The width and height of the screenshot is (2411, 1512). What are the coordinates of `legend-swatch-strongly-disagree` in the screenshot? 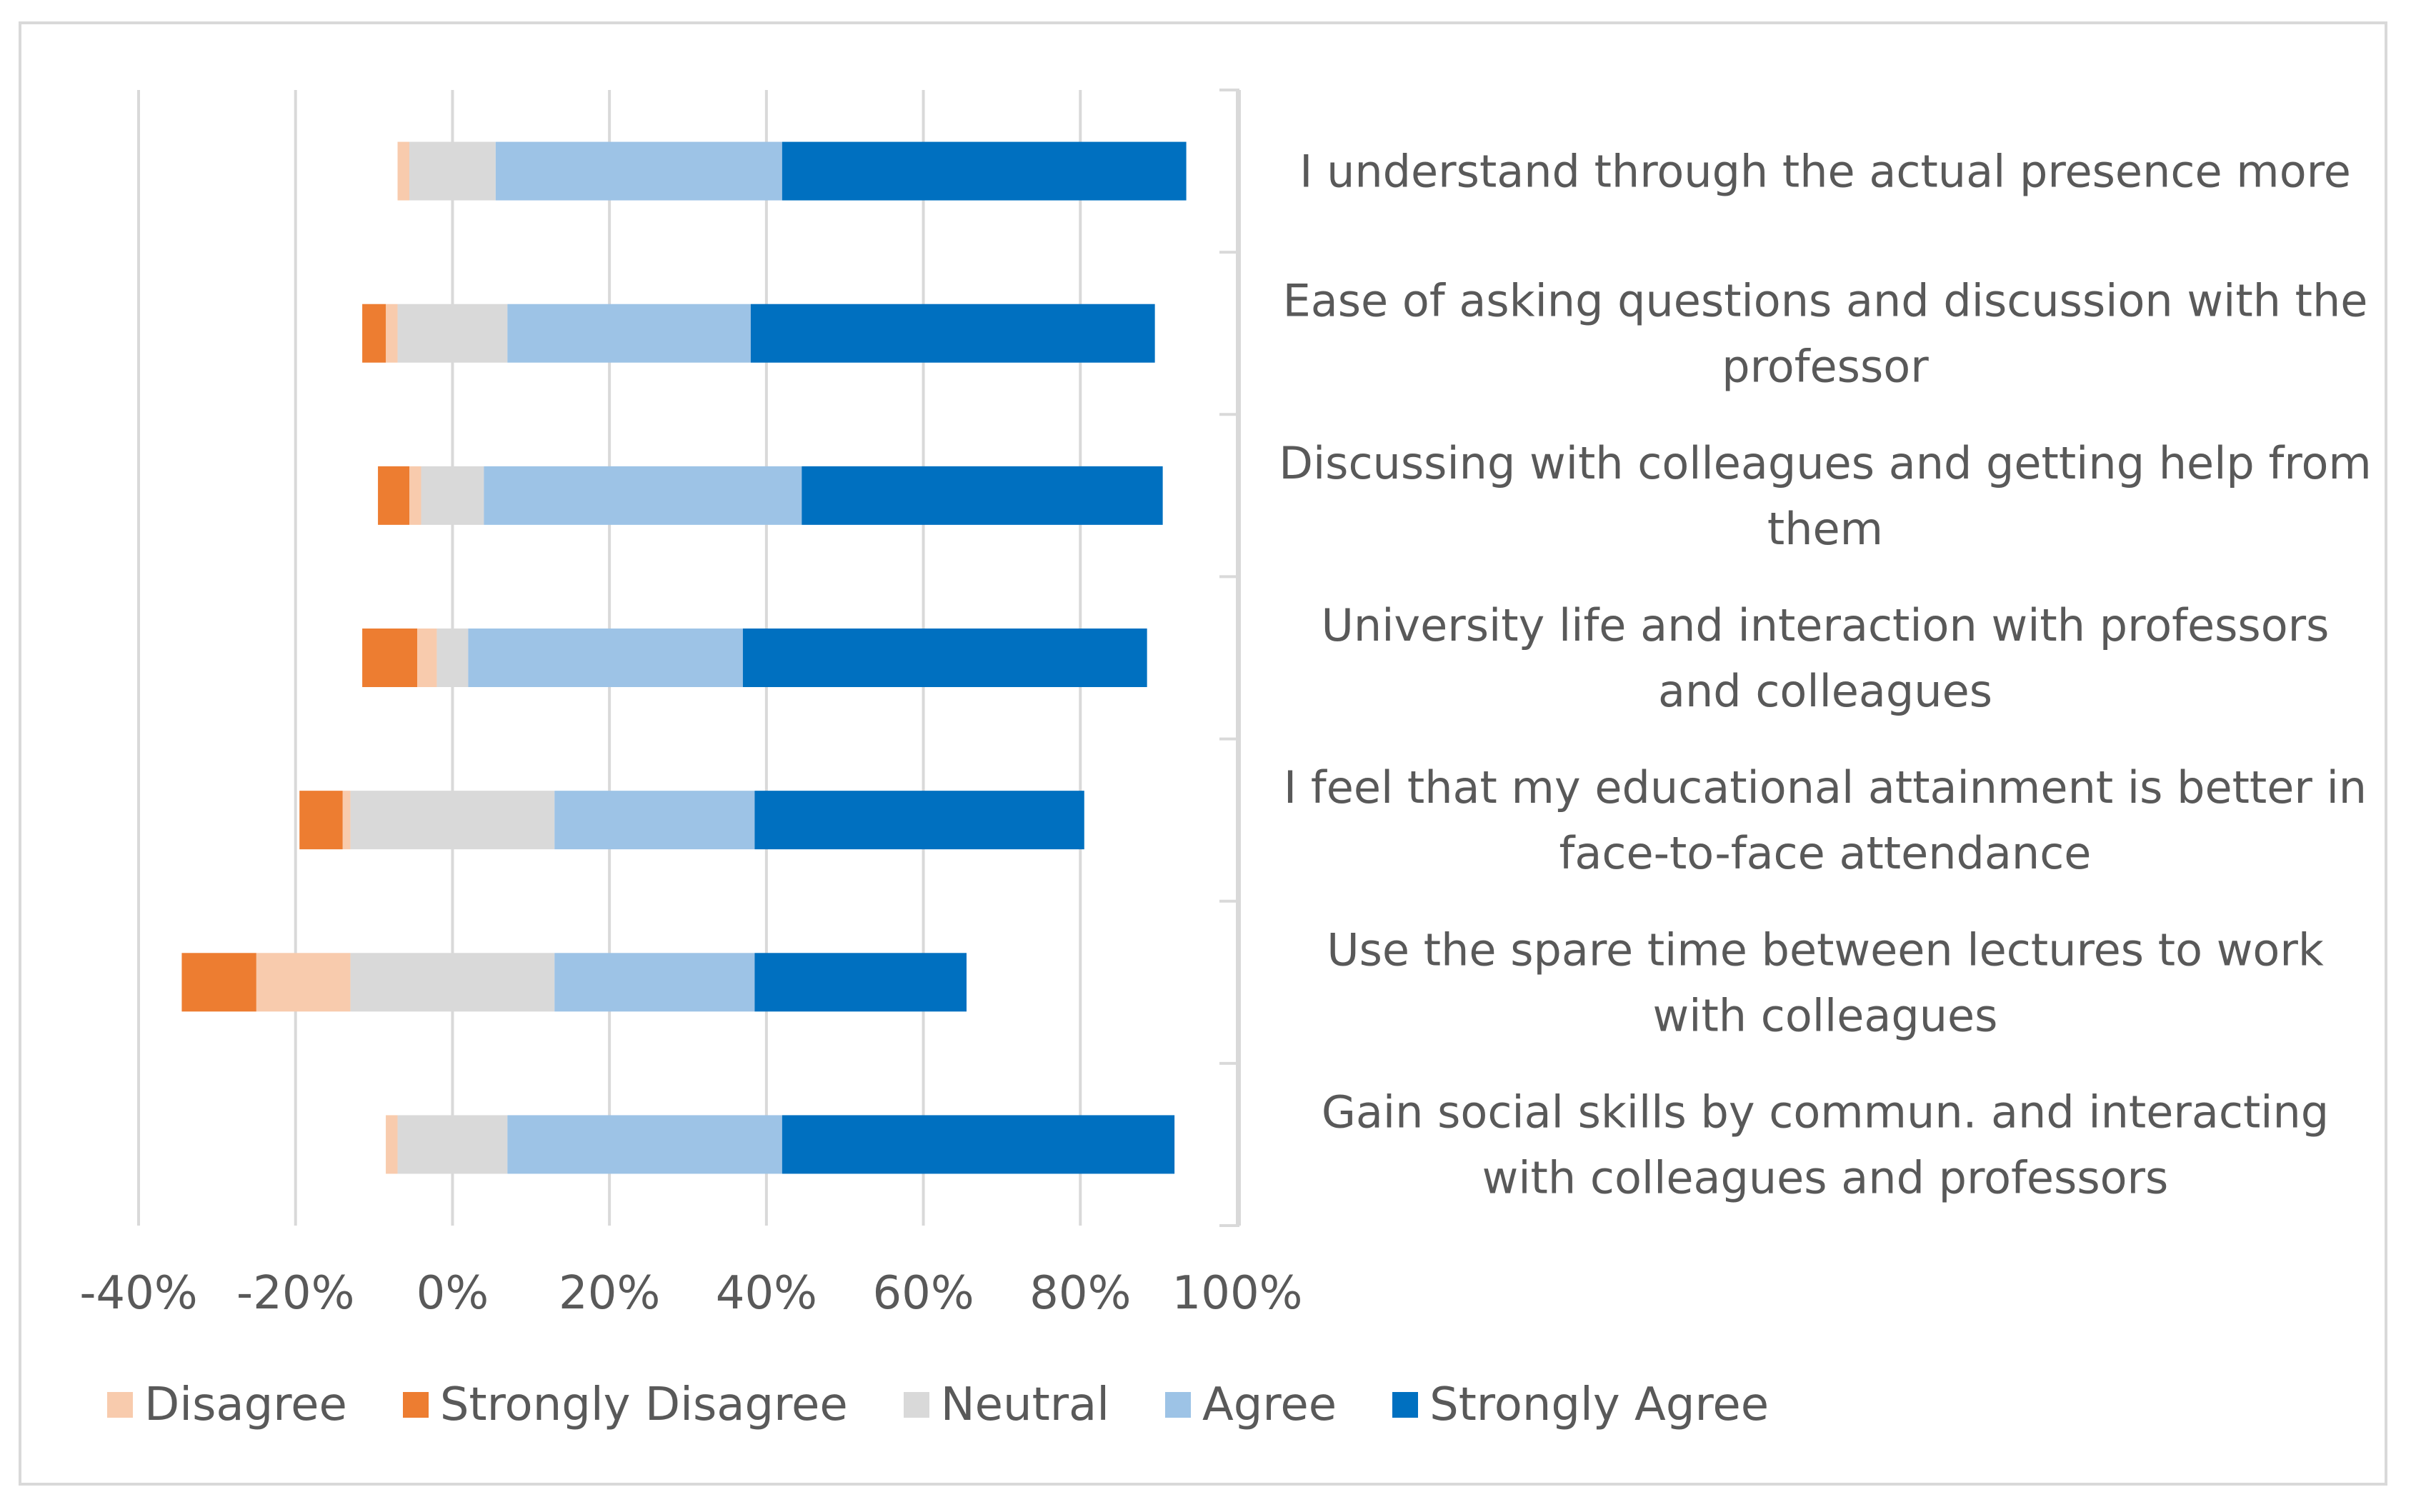 It's located at (415, 1405).